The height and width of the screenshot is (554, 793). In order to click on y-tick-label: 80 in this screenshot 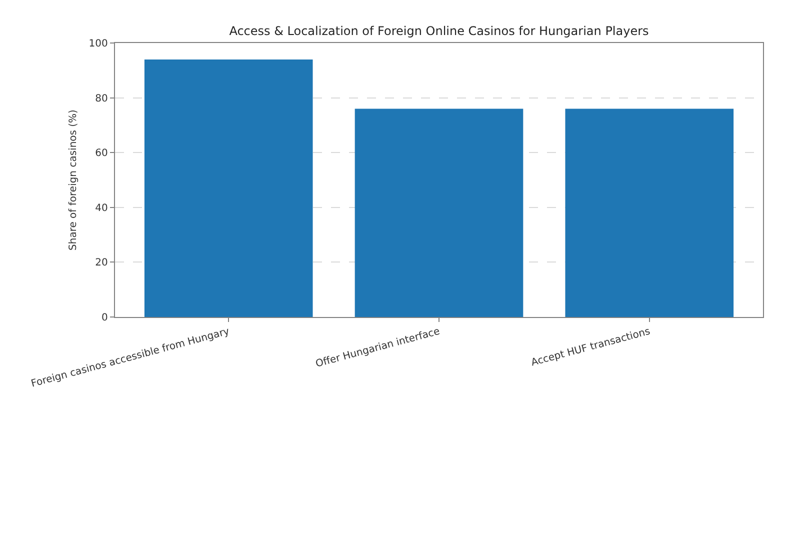, I will do `click(101, 98)`.